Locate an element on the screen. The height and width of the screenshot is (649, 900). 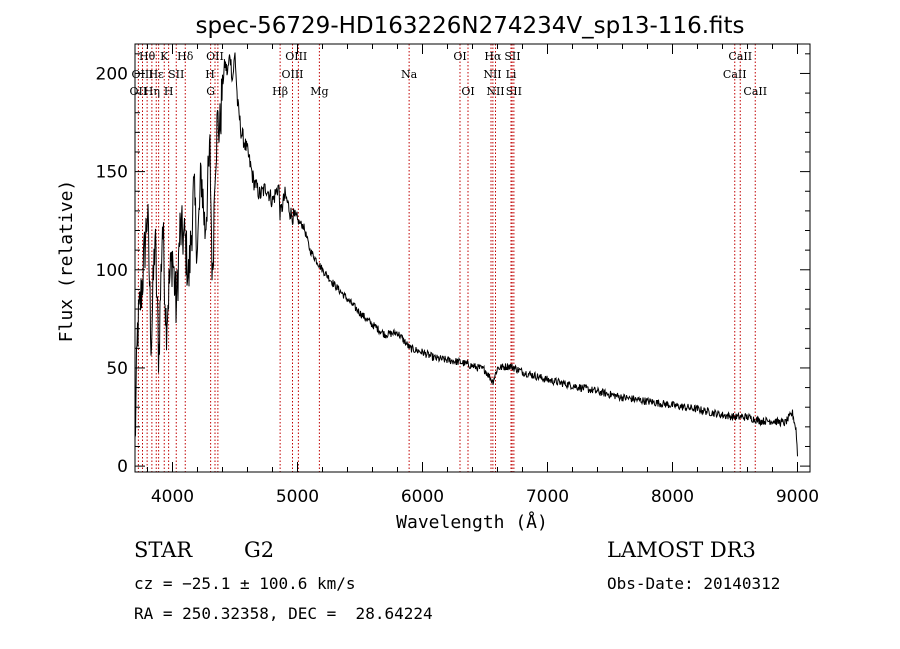
line-label: G is located at coordinates (210, 91).